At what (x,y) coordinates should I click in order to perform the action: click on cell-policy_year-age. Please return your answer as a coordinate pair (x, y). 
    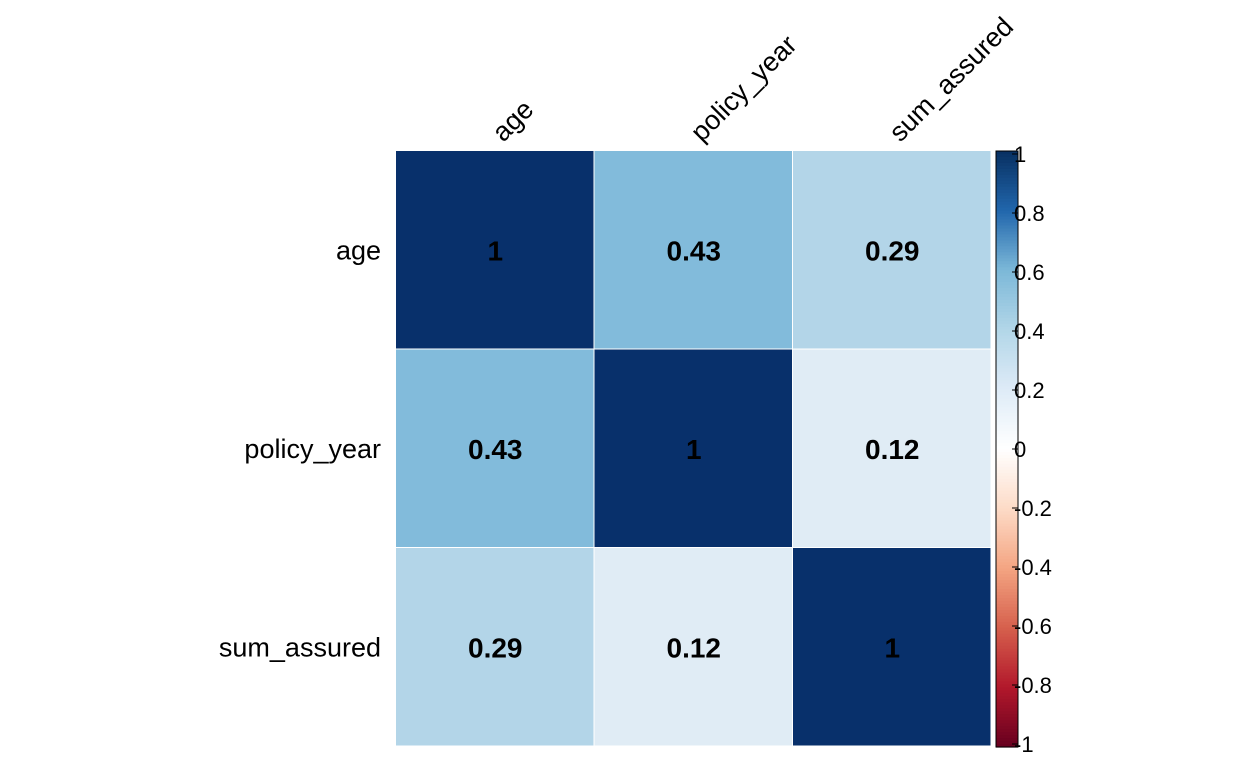
    Looking at the image, I should click on (495, 448).